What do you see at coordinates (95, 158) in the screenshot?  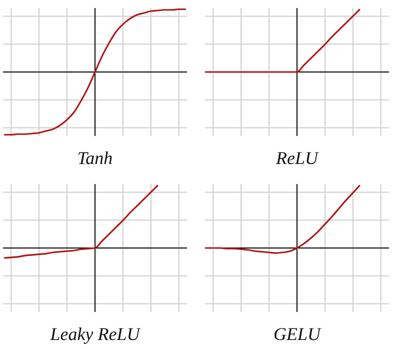 I see `x-axis-title: Tanh` at bounding box center [95, 158].